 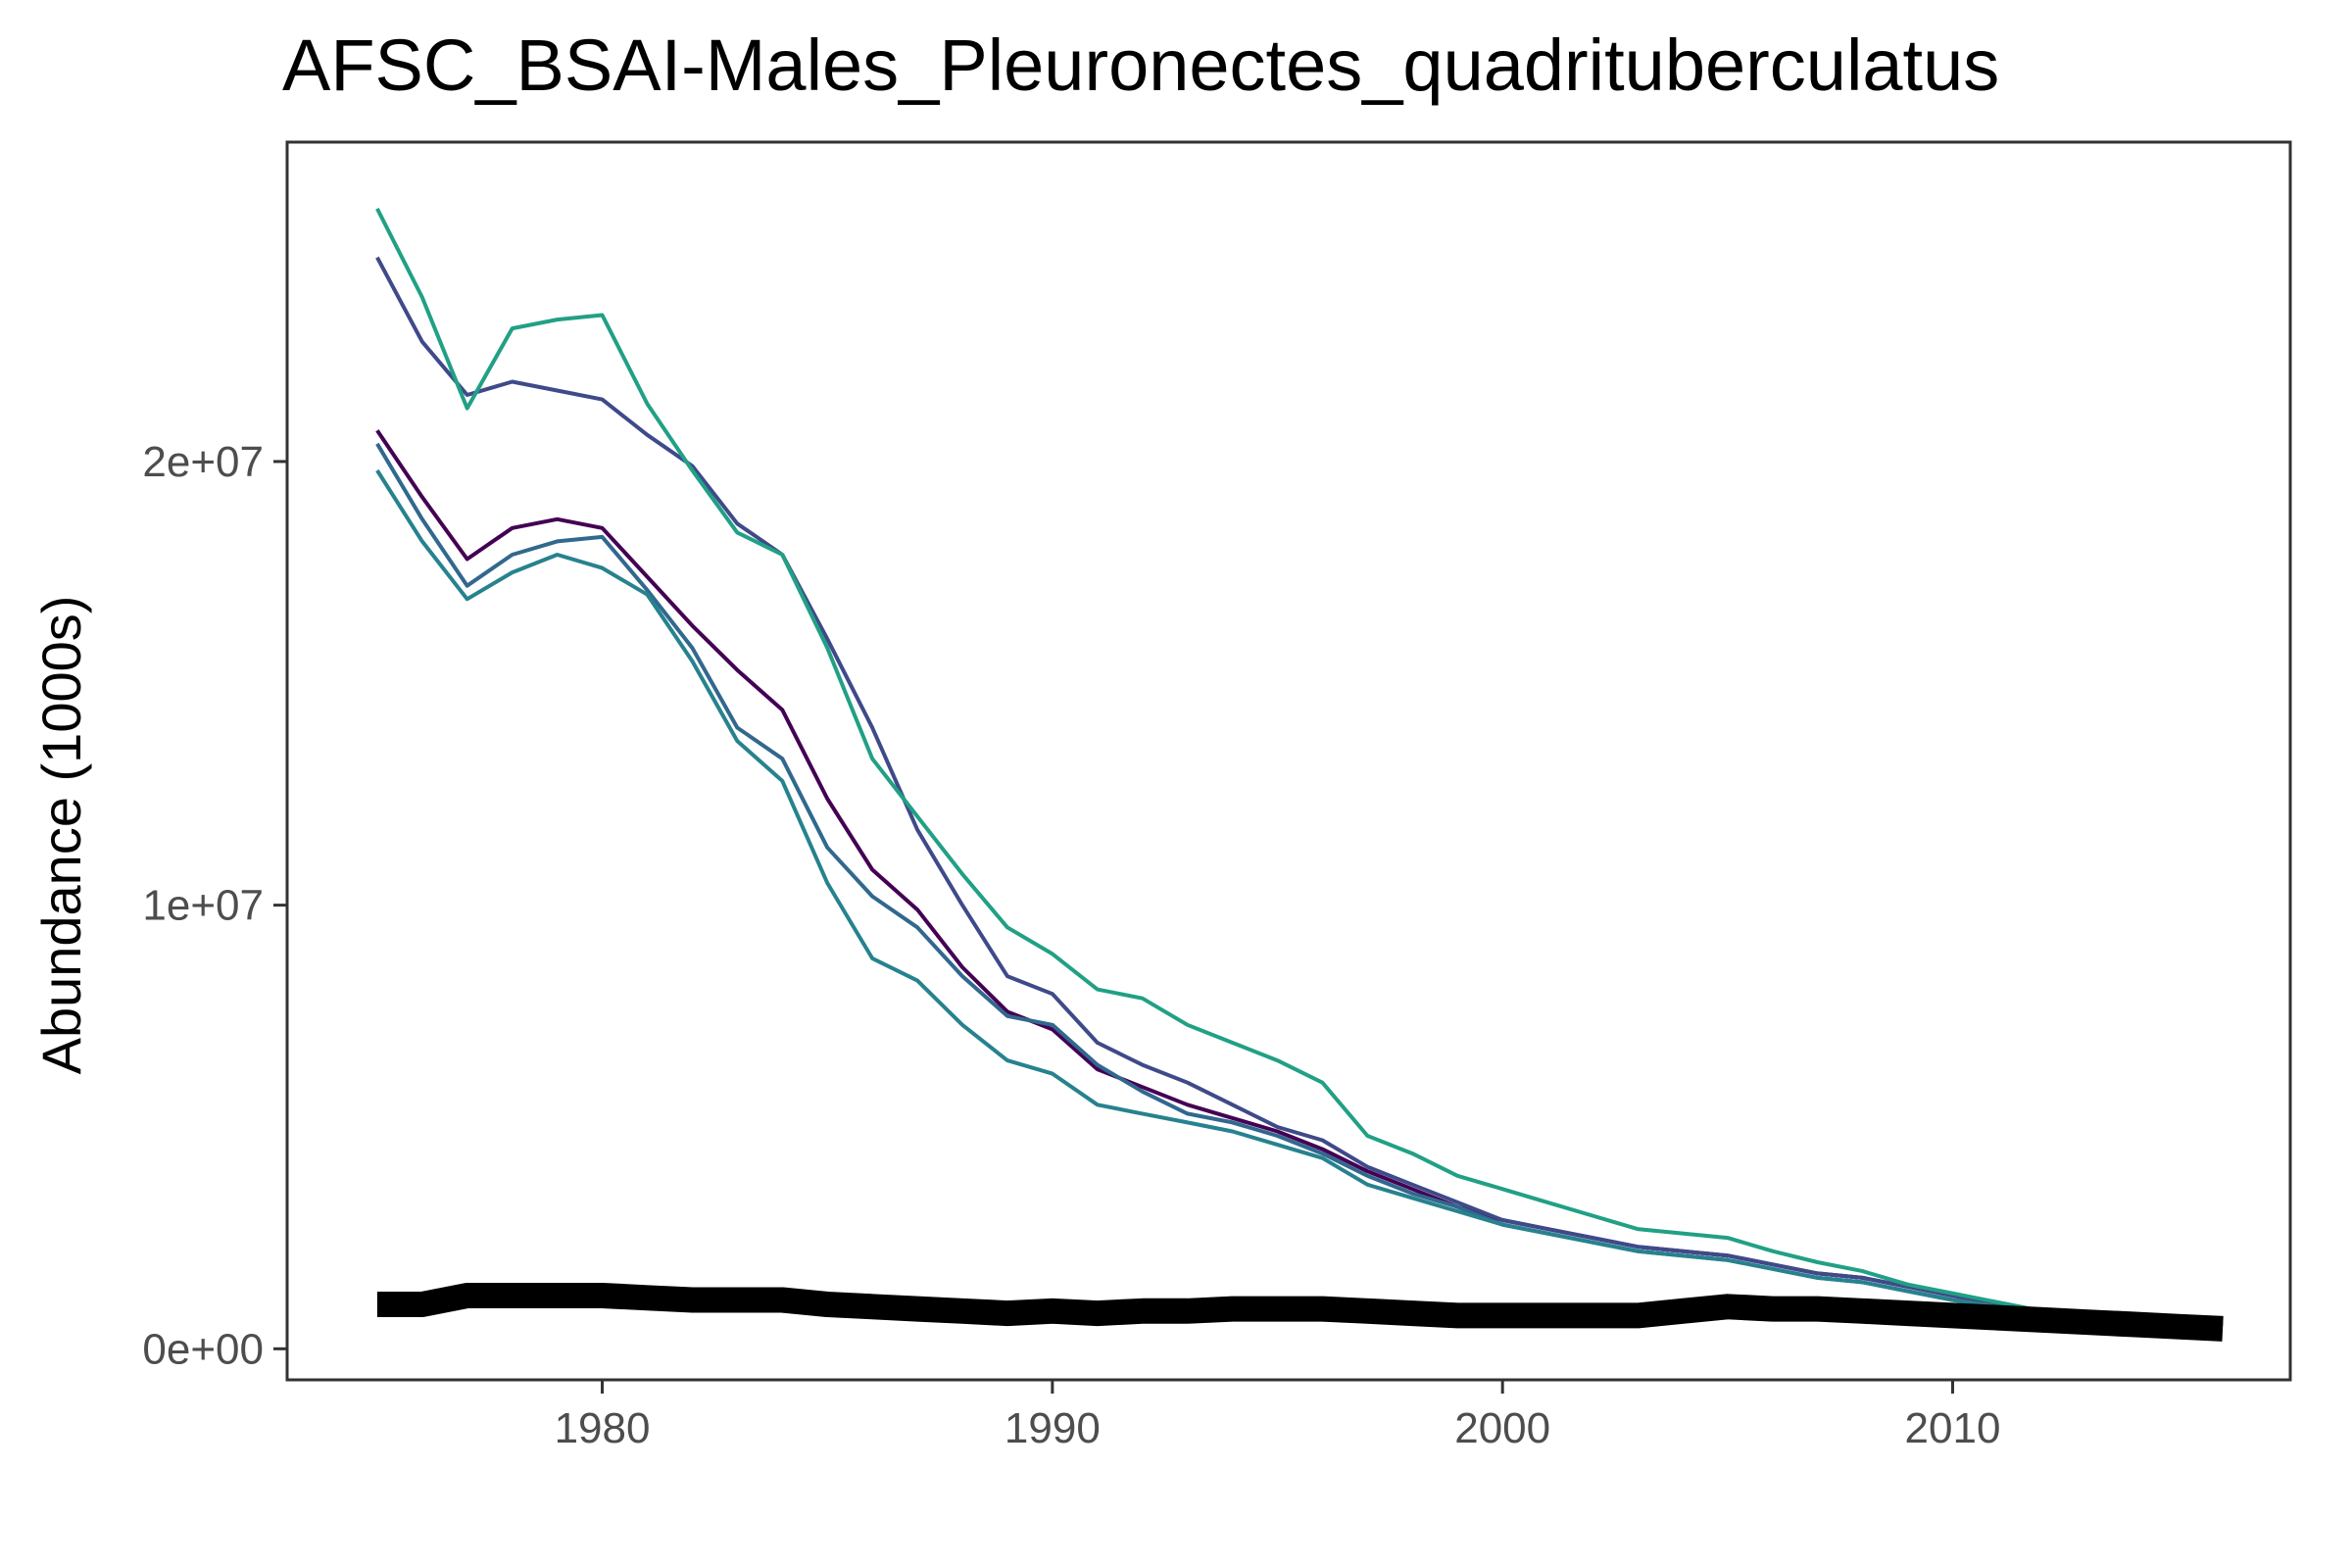 I want to click on x-tick-label: 2010, so click(x=1953, y=1428).